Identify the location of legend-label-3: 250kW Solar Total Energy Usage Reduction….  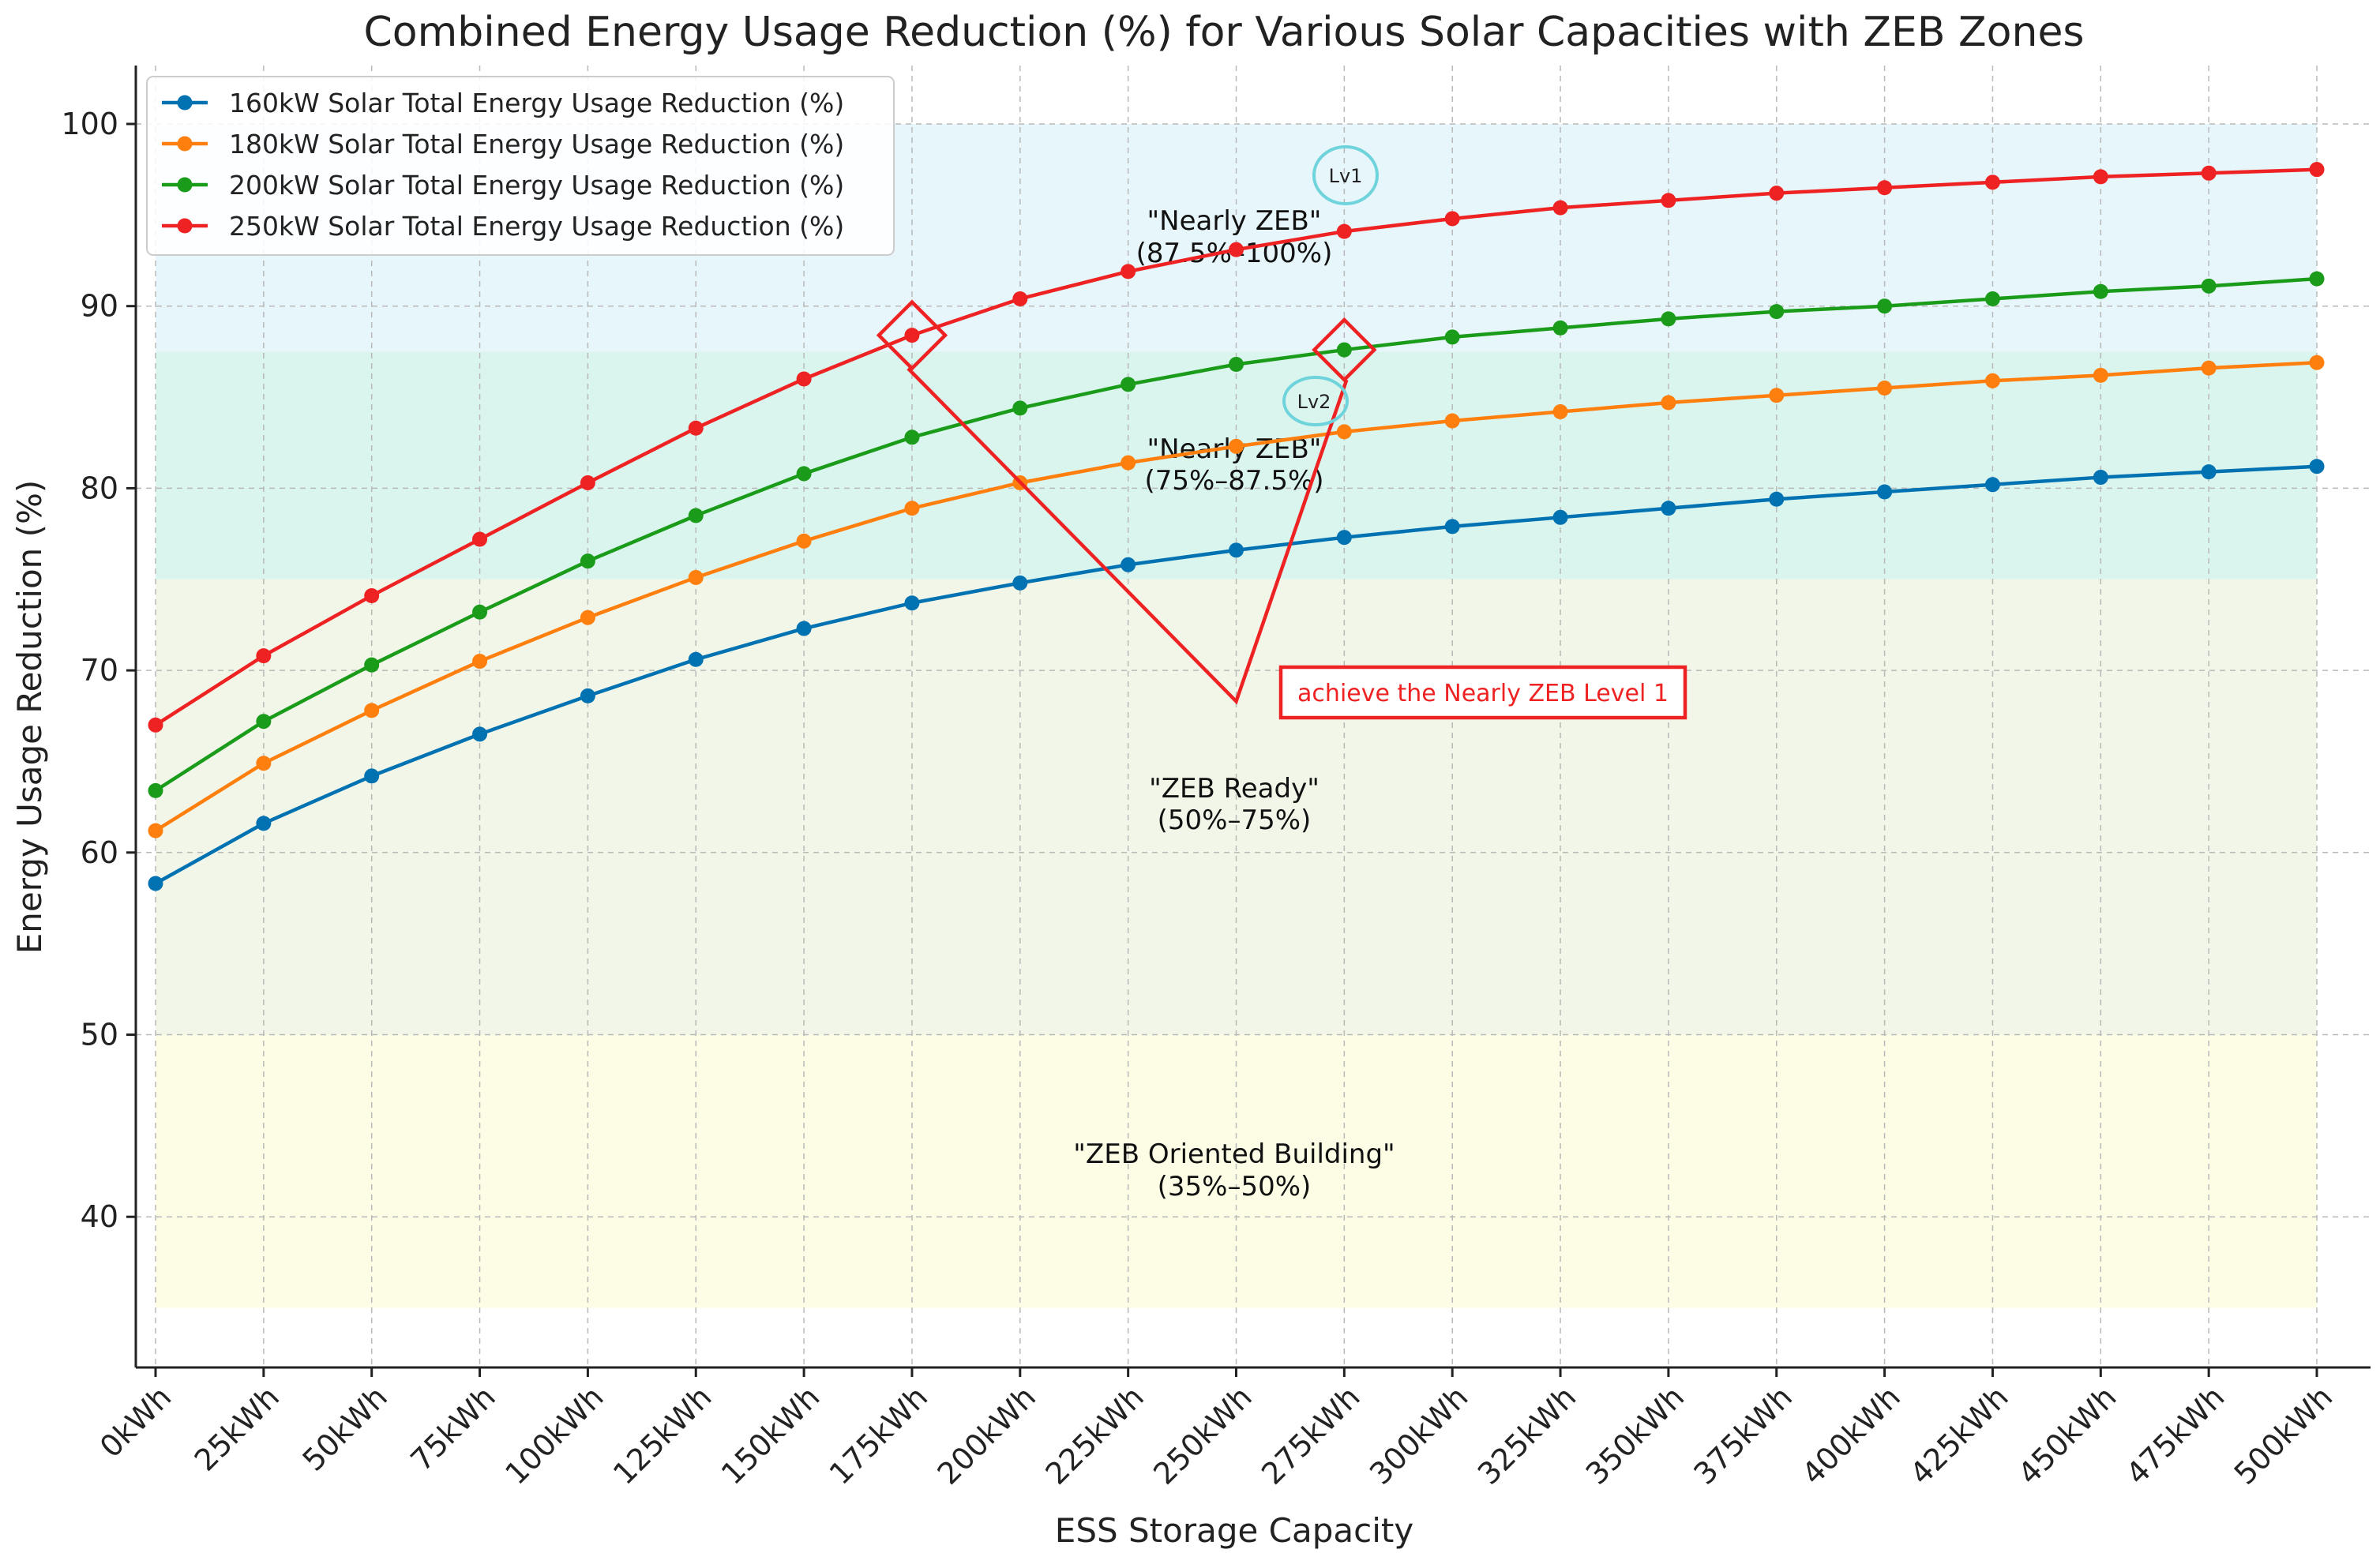
(536, 226).